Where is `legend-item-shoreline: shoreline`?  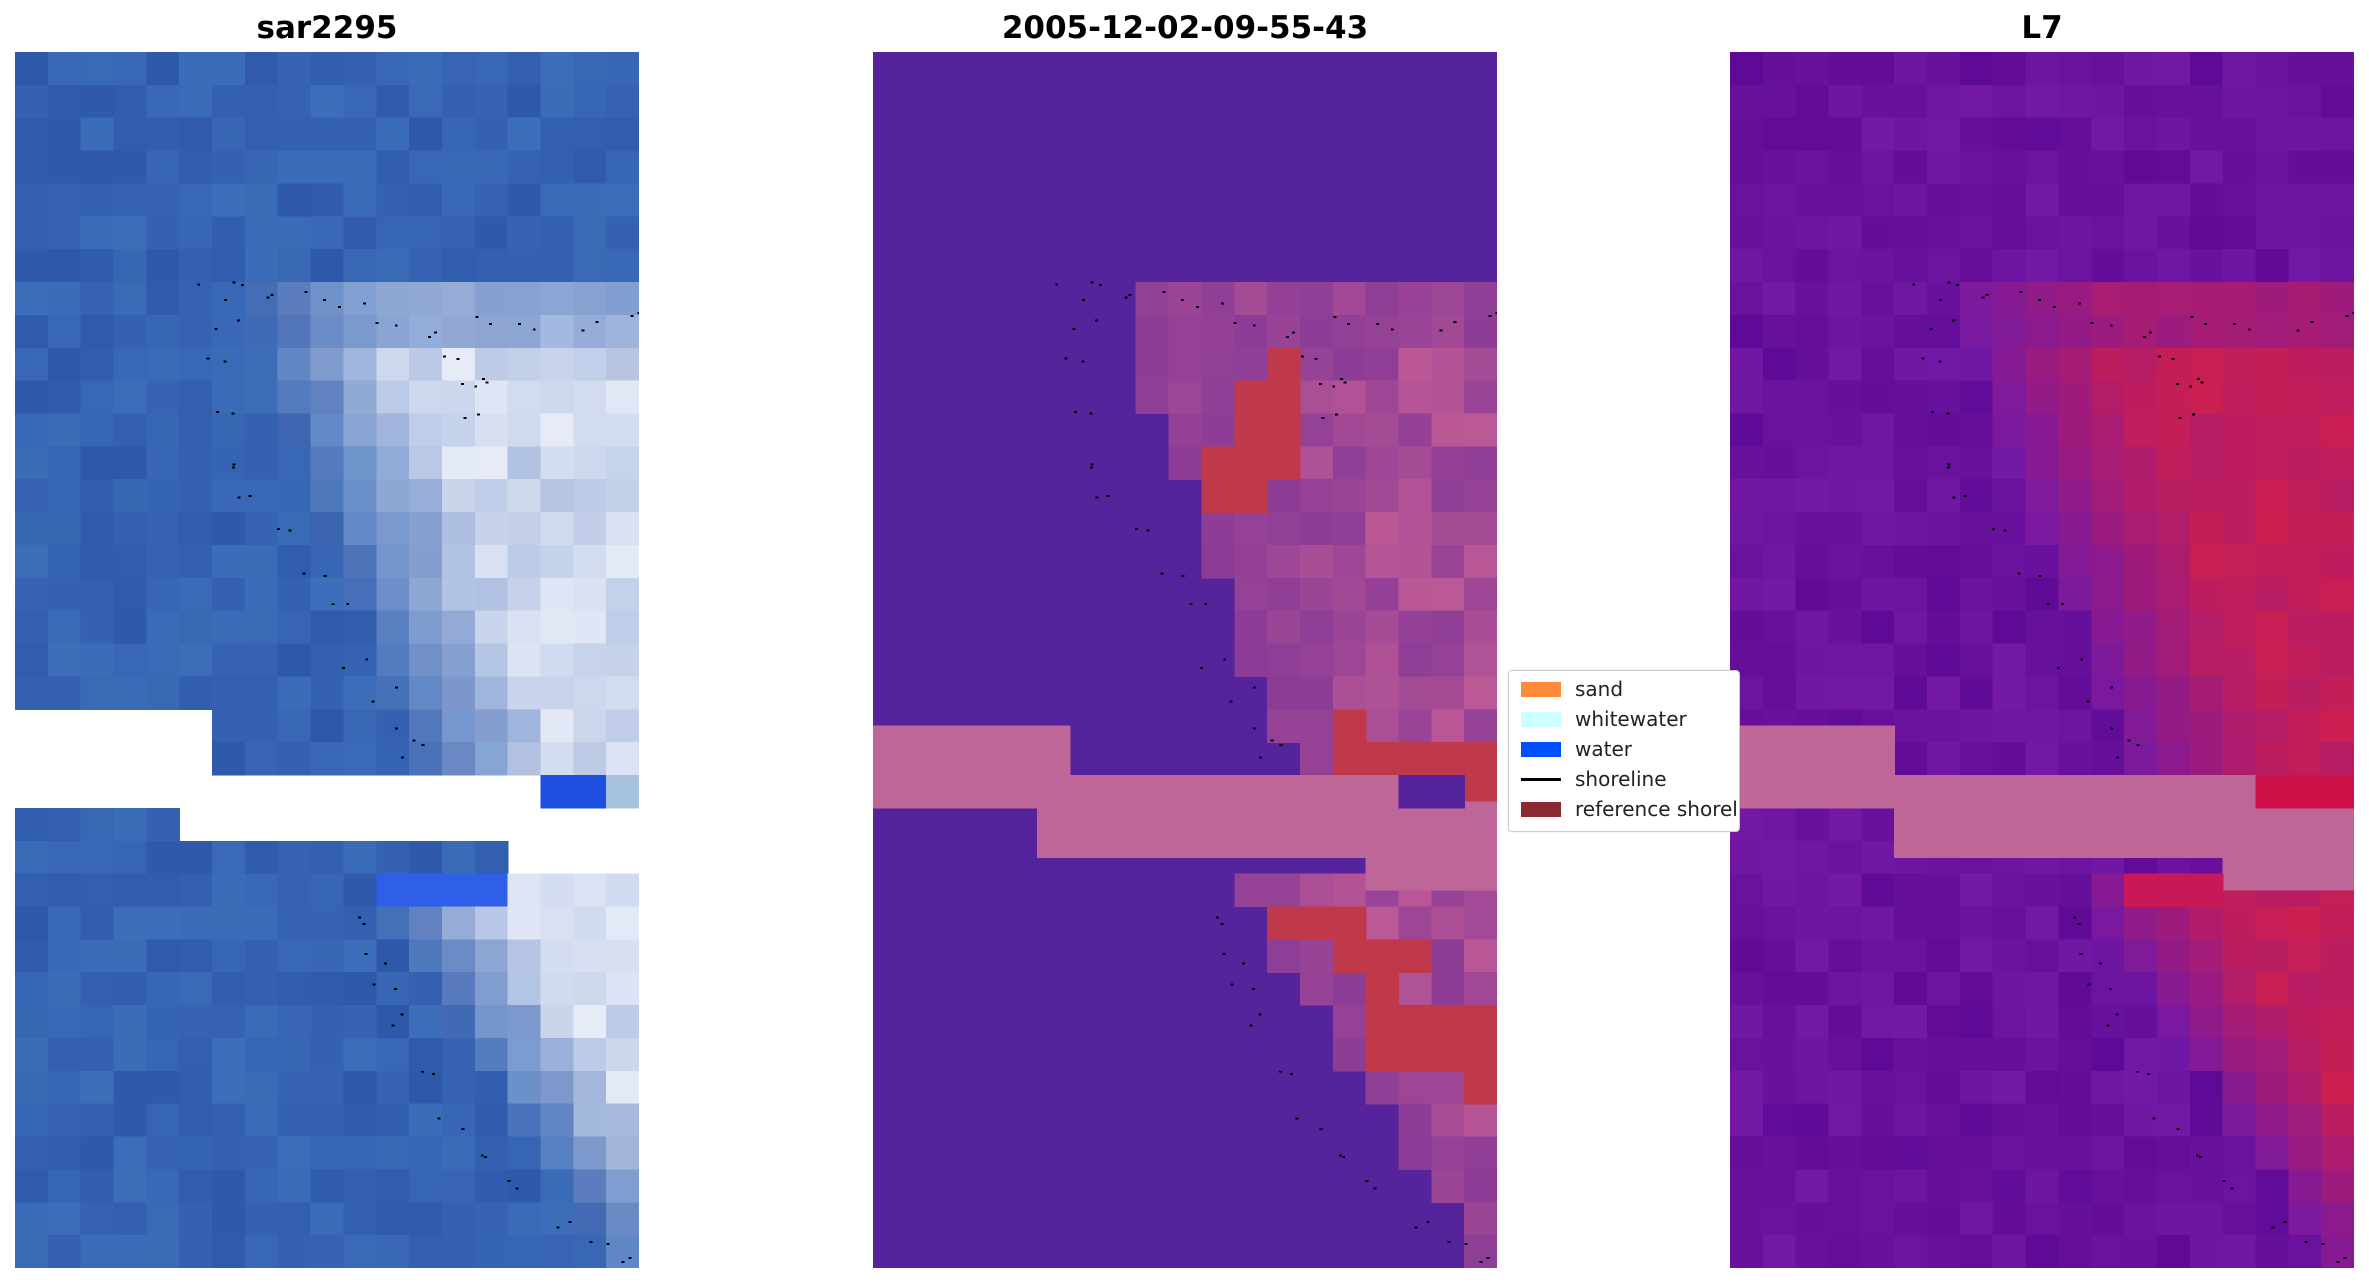 legend-item-shoreline: shoreline is located at coordinates (1627, 779).